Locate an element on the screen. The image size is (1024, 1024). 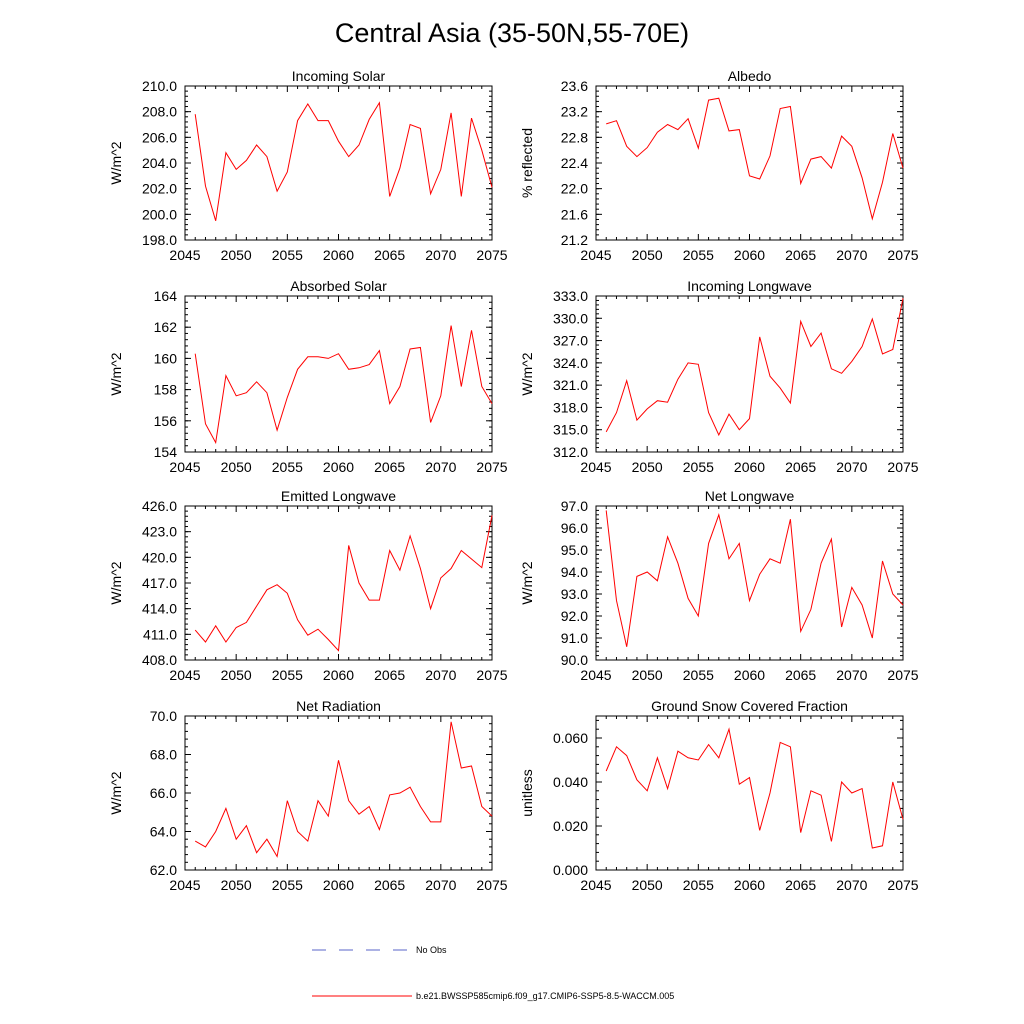
y-tick-label: 414.0 is located at coordinates (159, 609).